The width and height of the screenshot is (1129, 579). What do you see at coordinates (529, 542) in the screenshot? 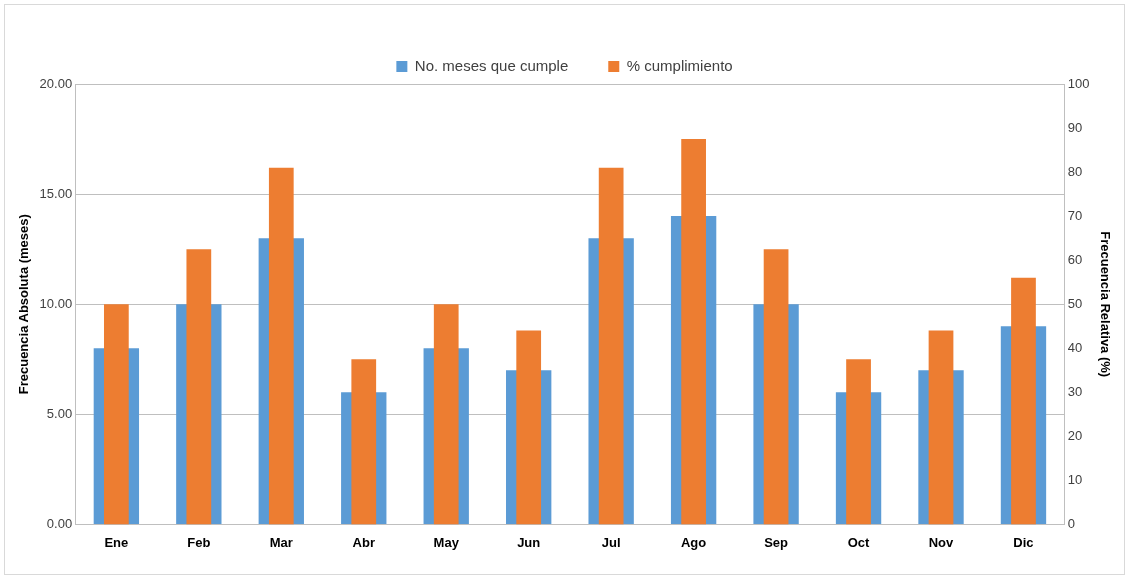
I see `x-tick-label: Jun` at bounding box center [529, 542].